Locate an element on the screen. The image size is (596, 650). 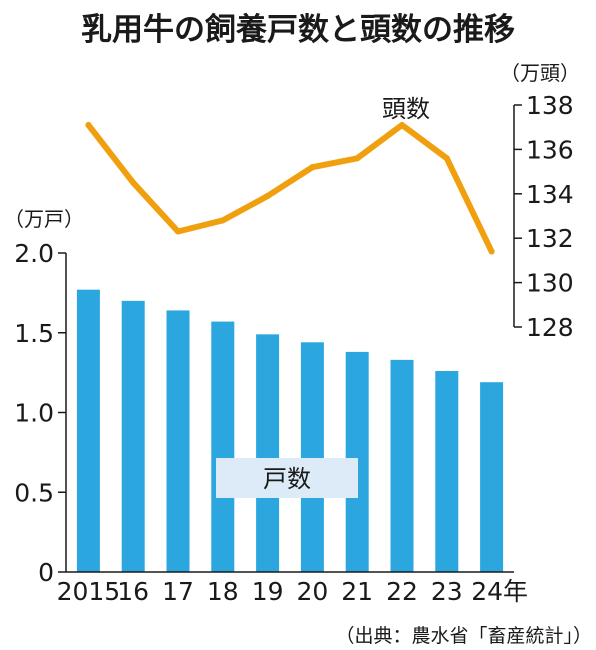
right-tick-label: 138 is located at coordinates (550, 105).